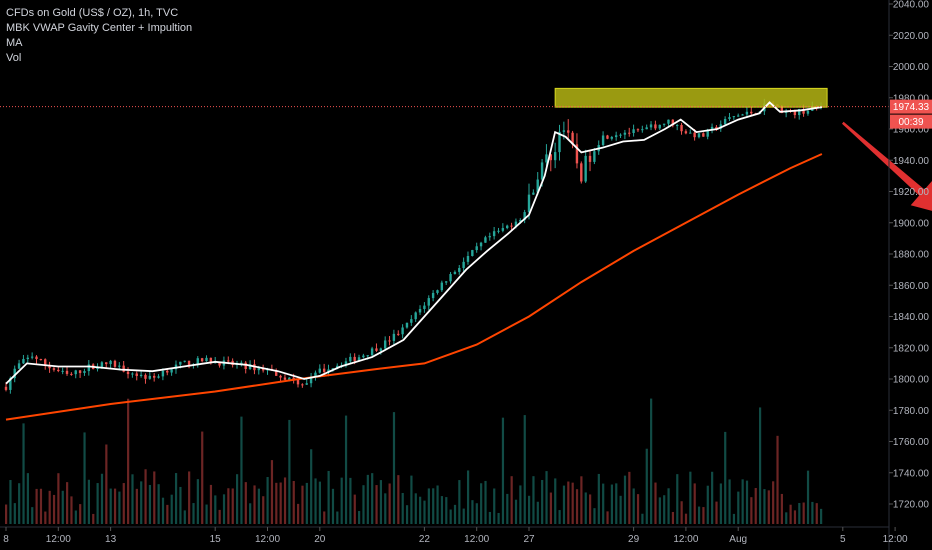 The width and height of the screenshot is (932, 550). What do you see at coordinates (6, 539) in the screenshot?
I see `x-tick-label: 8` at bounding box center [6, 539].